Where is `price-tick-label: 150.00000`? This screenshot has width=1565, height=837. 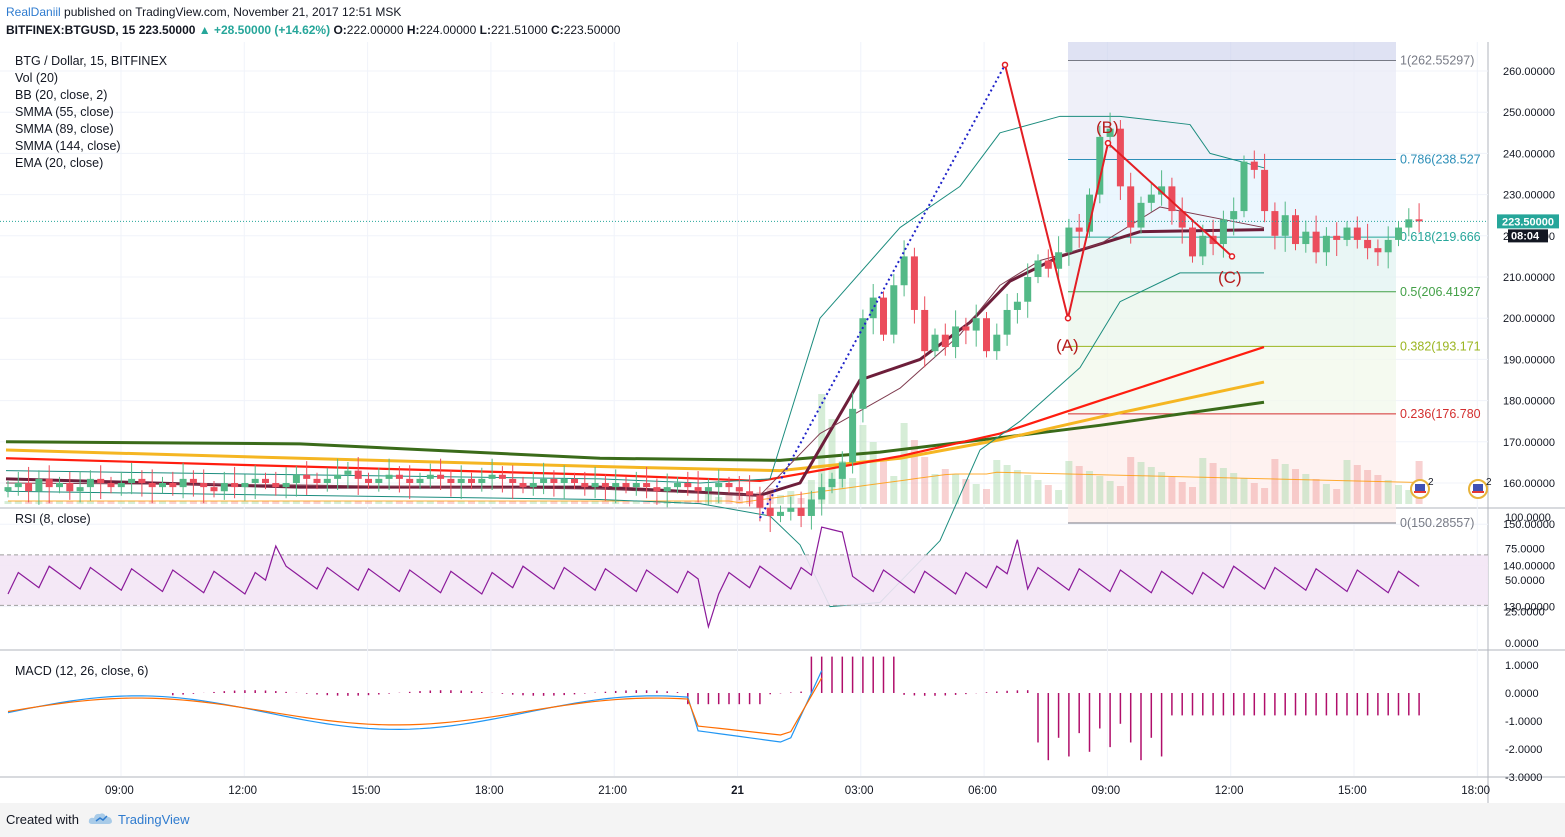
price-tick-label: 150.00000 is located at coordinates (1529, 525).